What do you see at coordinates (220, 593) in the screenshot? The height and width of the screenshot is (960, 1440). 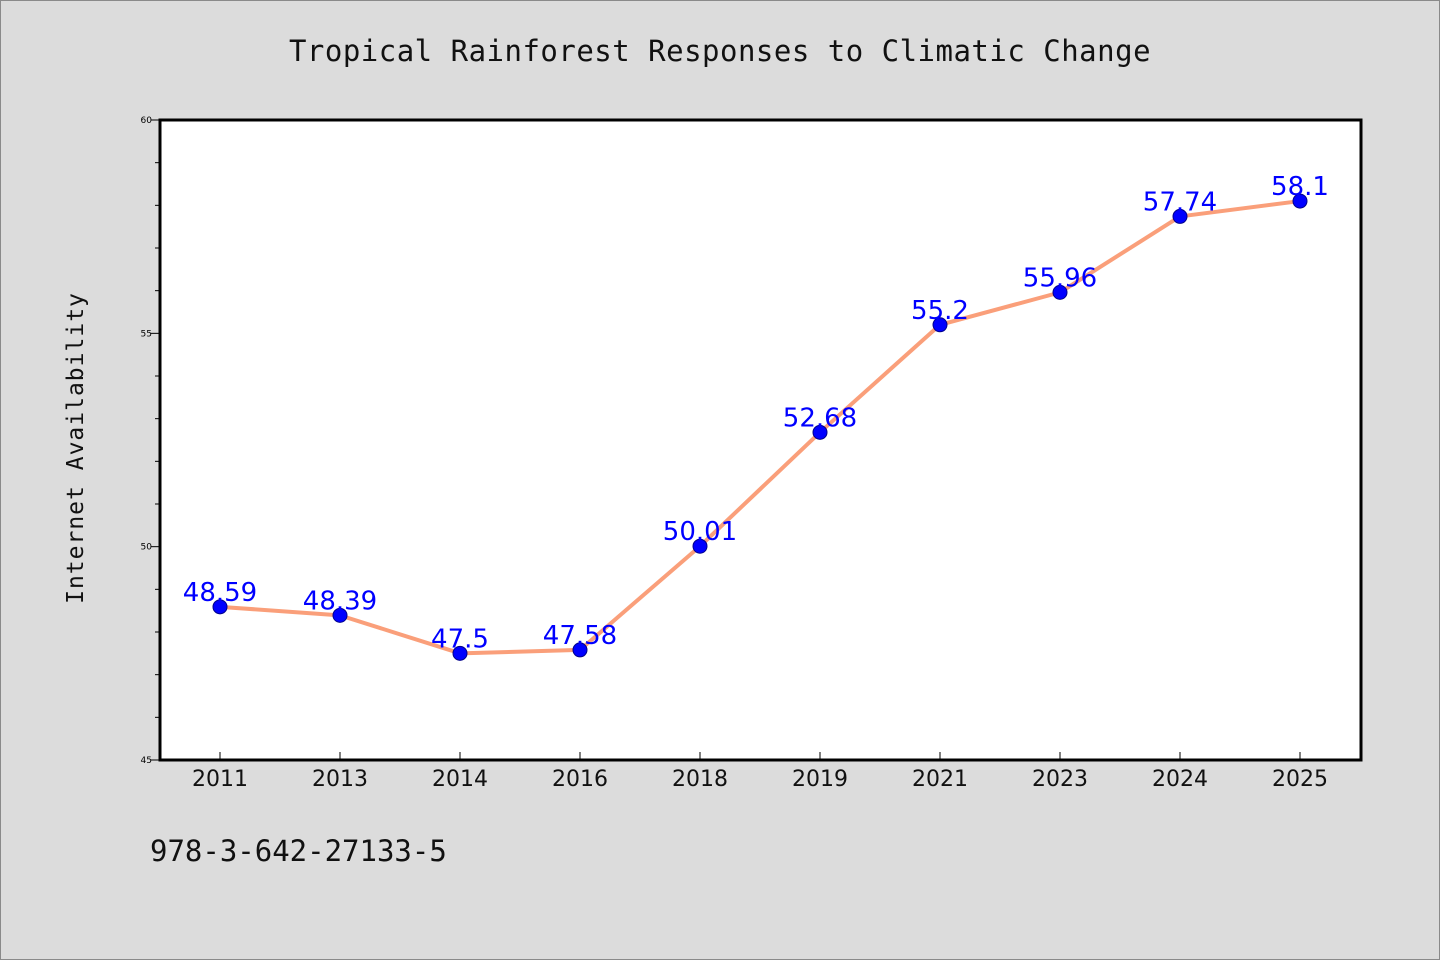 I see `data-label: 48.59` at bounding box center [220, 593].